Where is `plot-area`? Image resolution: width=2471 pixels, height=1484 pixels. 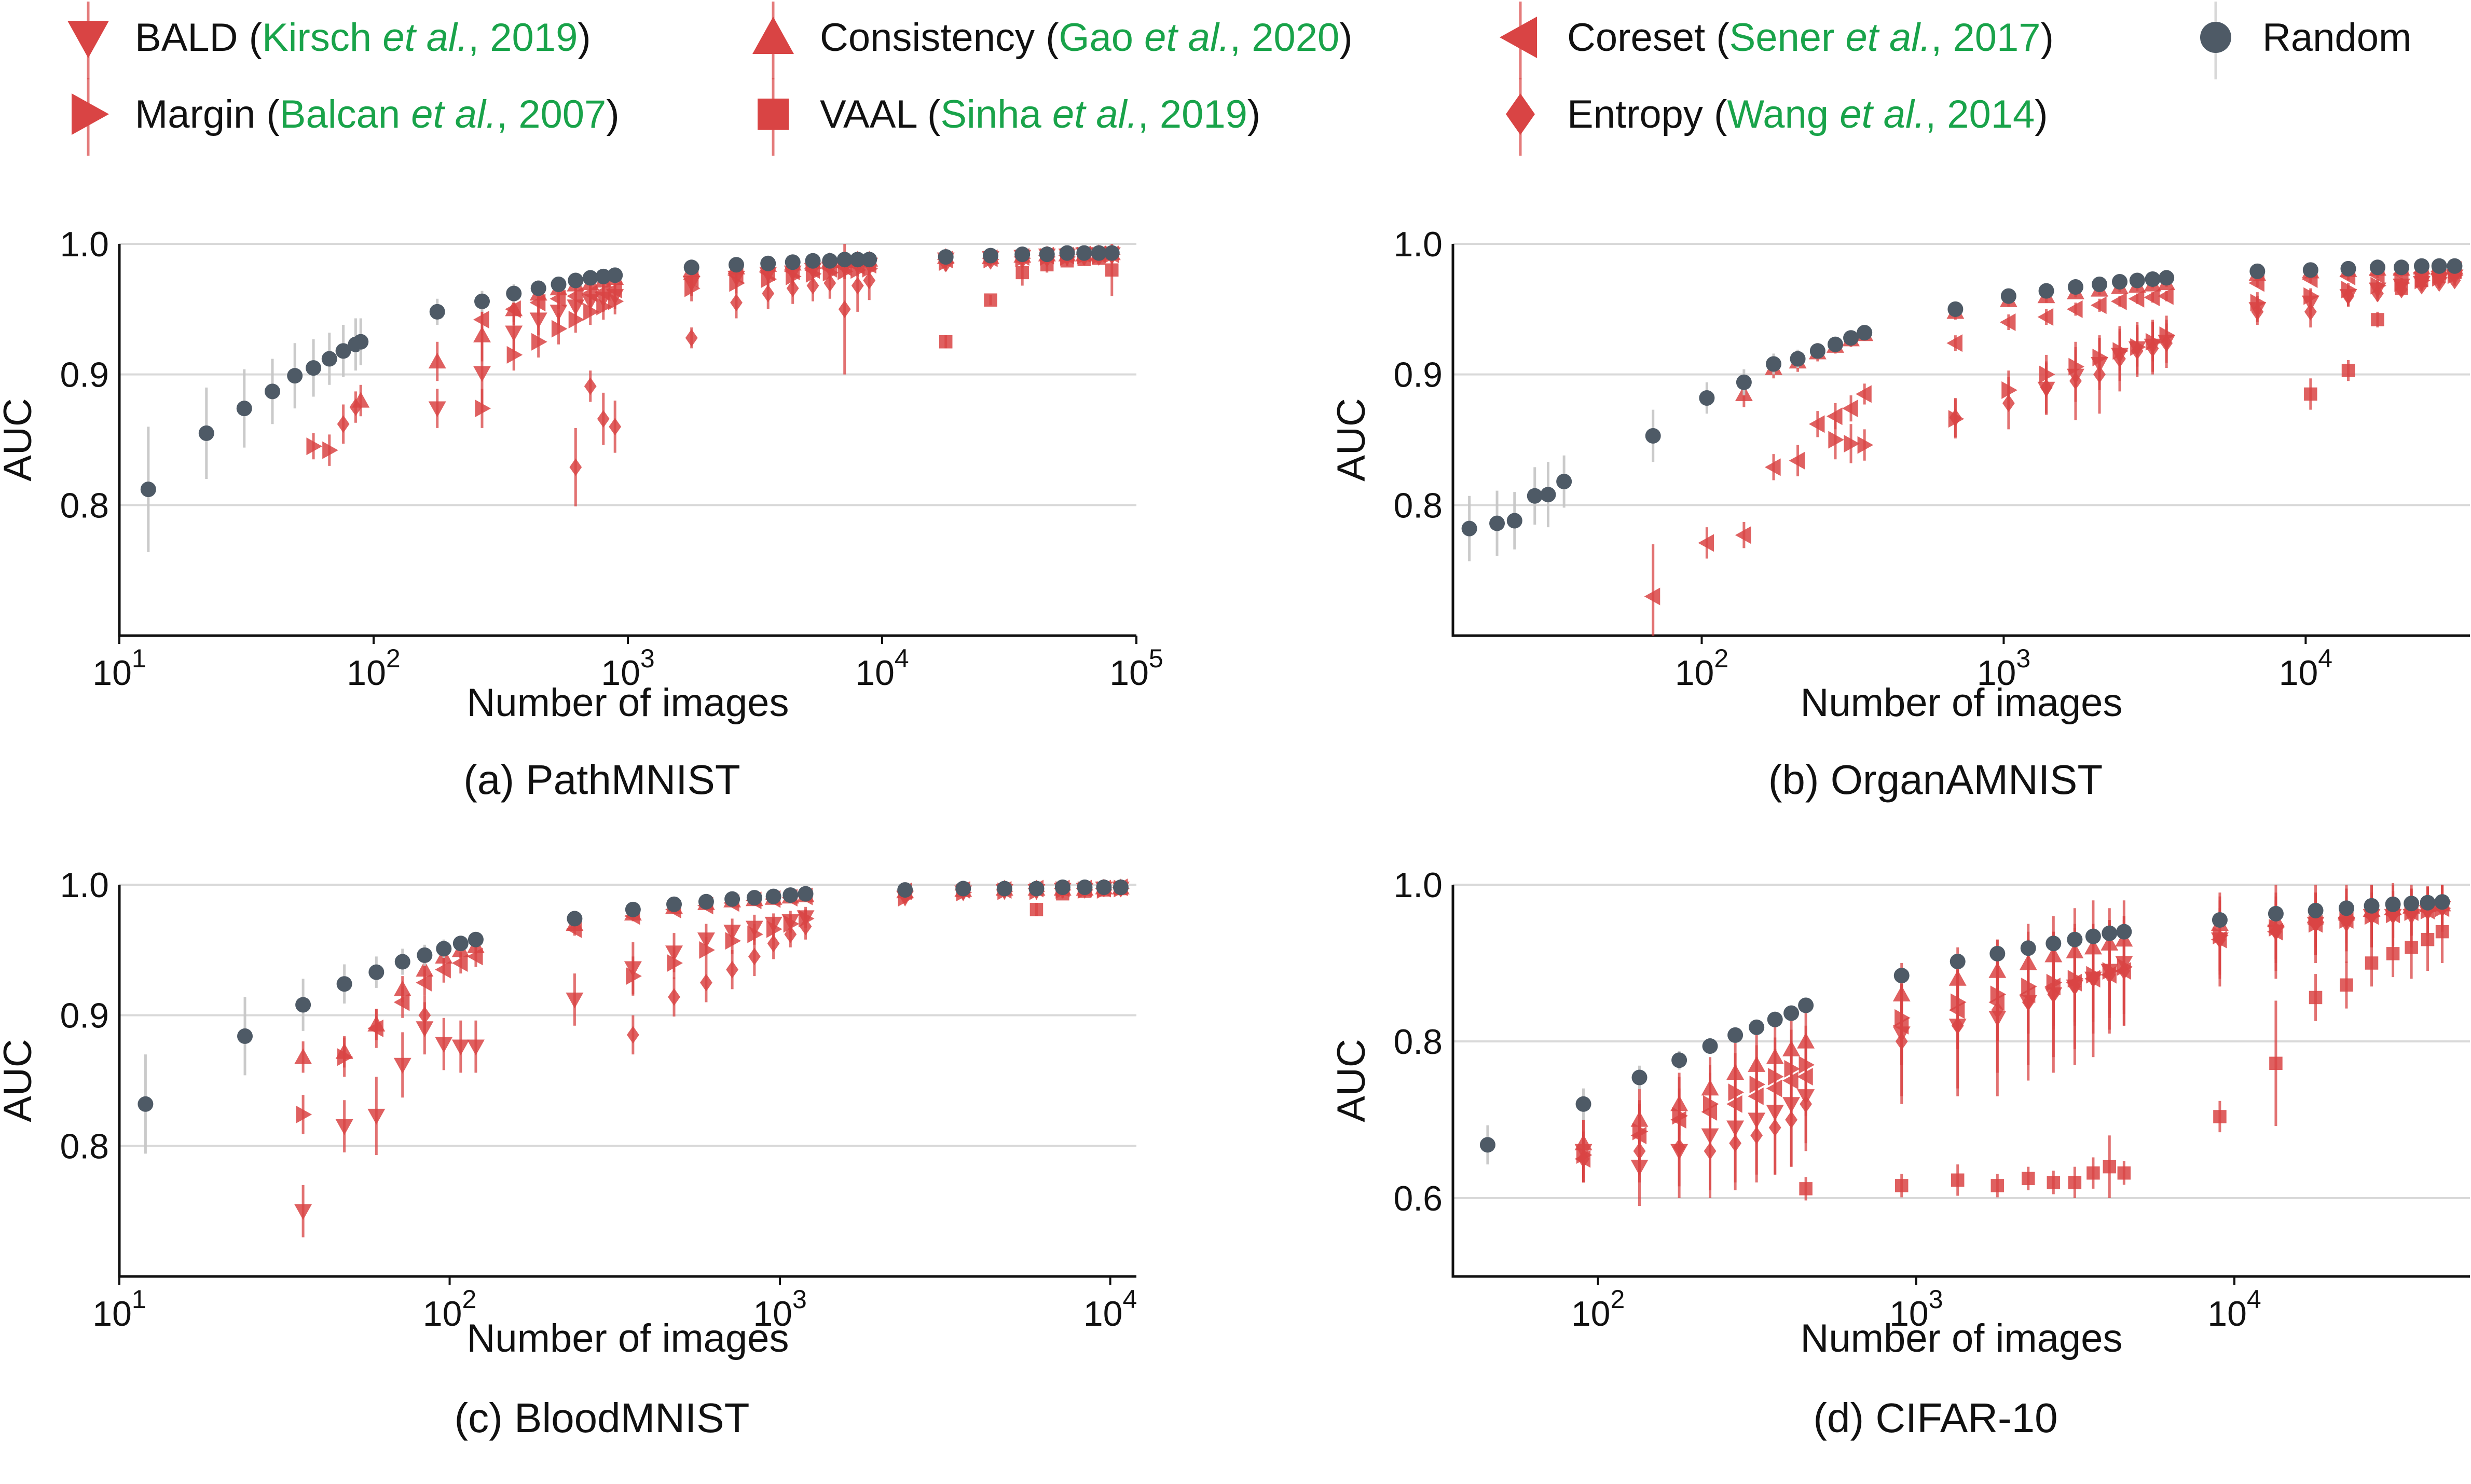
plot-area is located at coordinates (1965, 1044).